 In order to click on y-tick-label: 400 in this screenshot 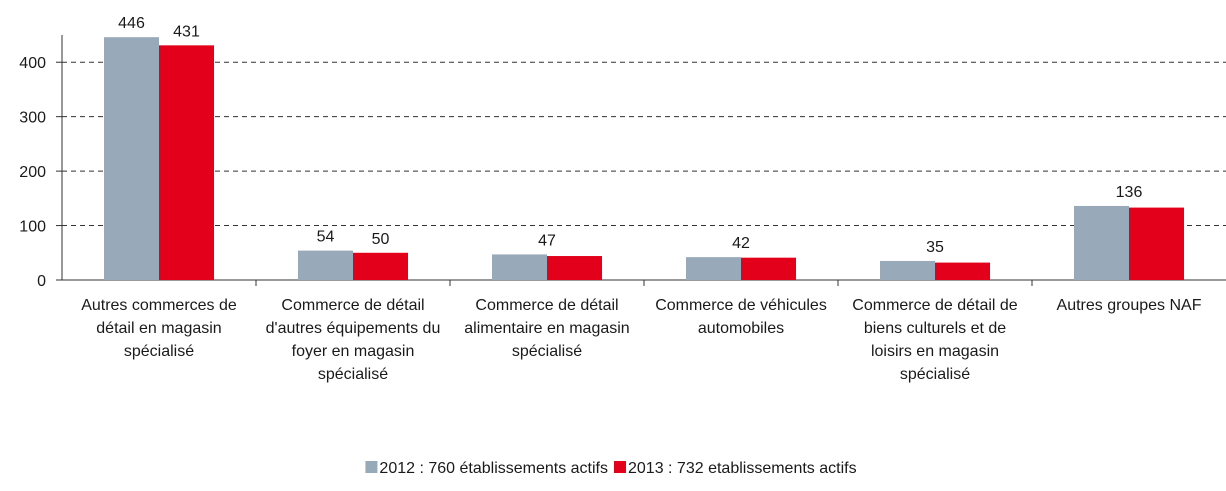, I will do `click(32, 63)`.